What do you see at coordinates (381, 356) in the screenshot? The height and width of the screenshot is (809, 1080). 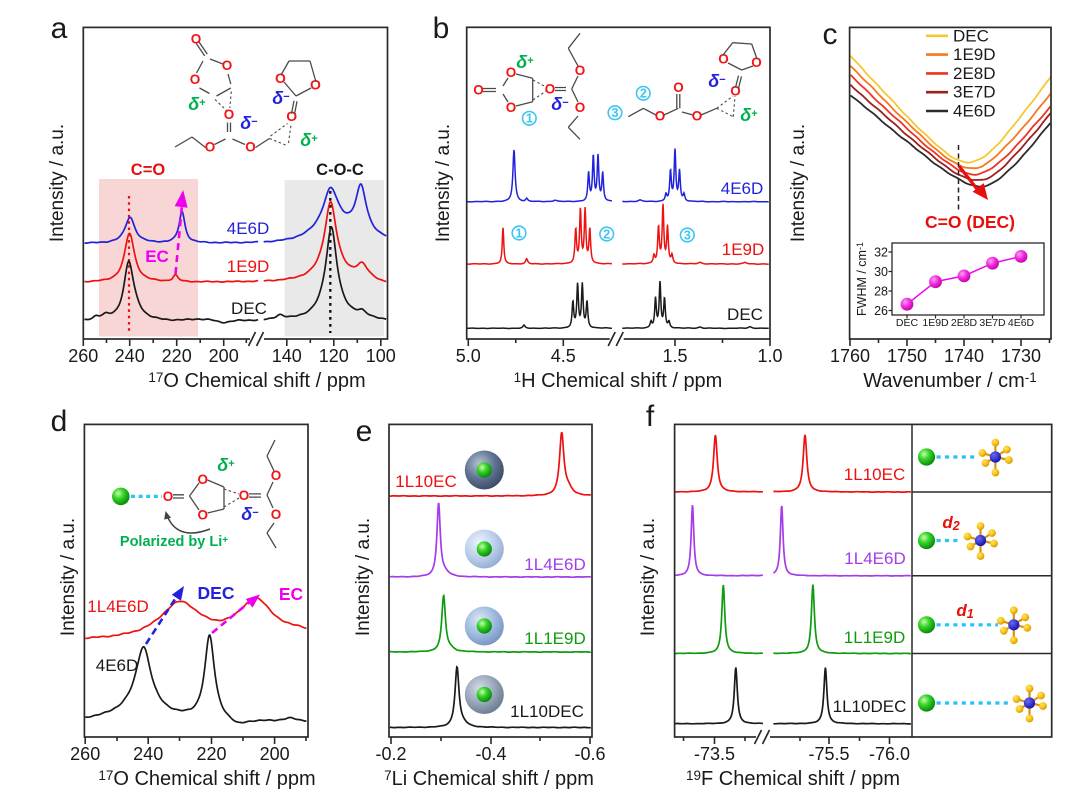 I see `svg-text: 100` at bounding box center [381, 356].